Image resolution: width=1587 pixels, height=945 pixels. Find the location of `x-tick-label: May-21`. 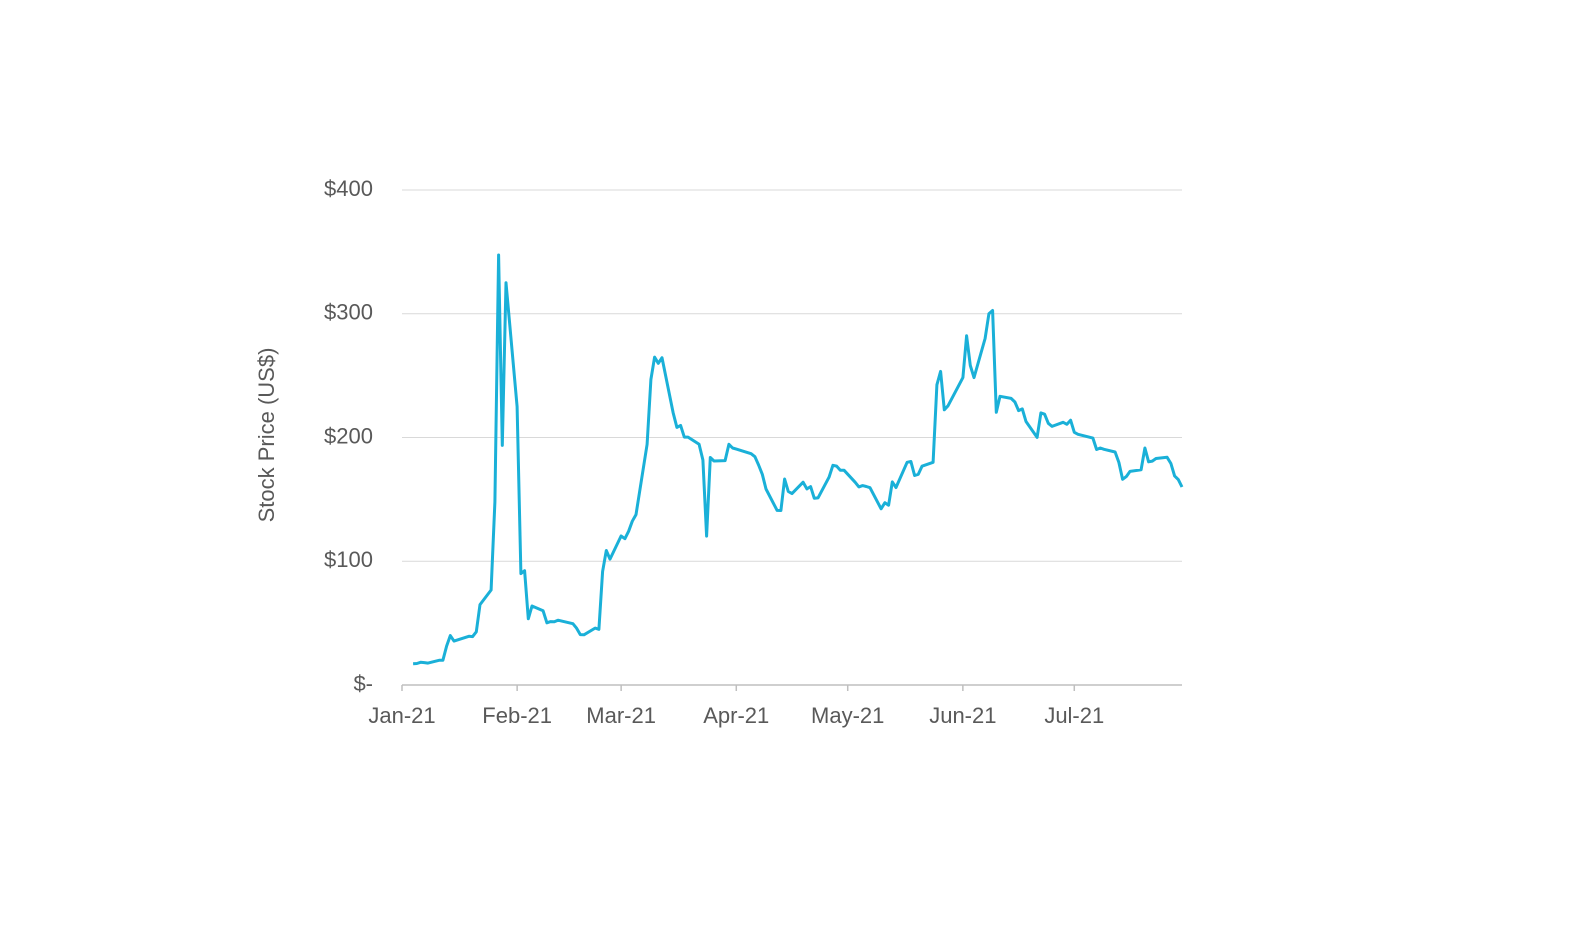

x-tick-label: May-21 is located at coordinates (847, 715).